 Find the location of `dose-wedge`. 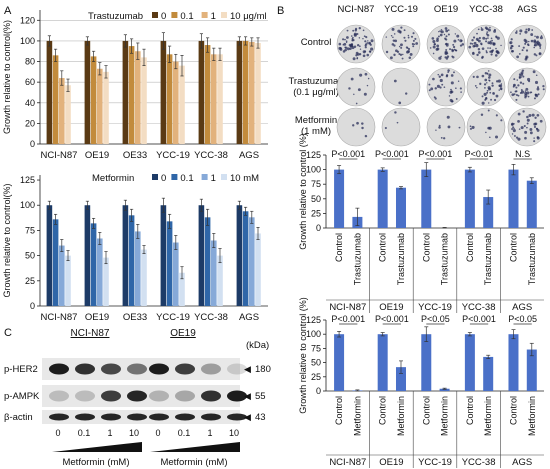

dose-wedge is located at coordinates (97, 447).